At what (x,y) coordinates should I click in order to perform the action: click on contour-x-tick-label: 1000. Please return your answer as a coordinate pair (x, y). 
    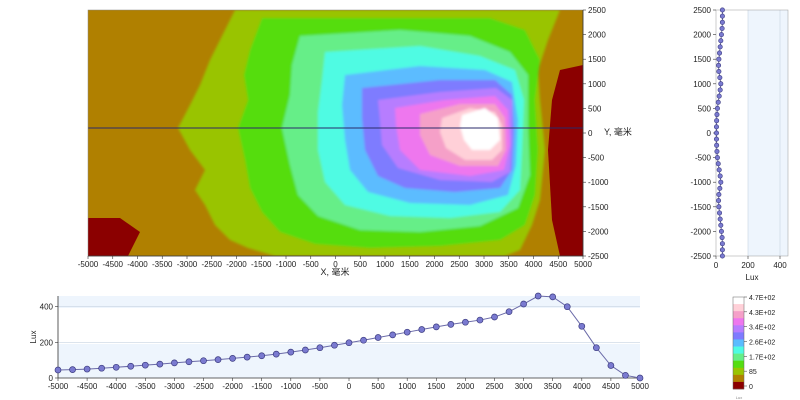
    Looking at the image, I should click on (385, 264).